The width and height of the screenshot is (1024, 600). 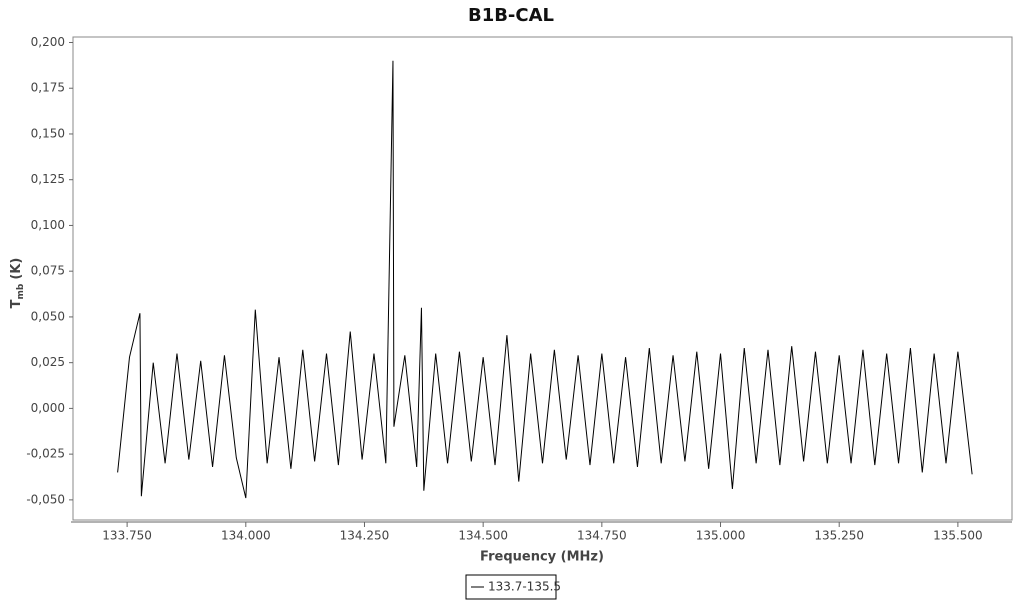 I want to click on x-tick-label: 133.750, so click(x=127, y=536).